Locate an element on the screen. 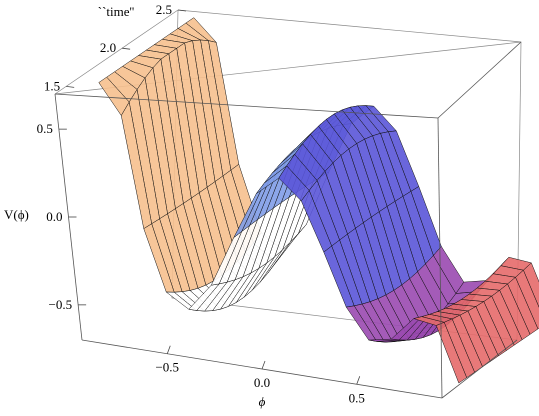 The width and height of the screenshot is (539, 416). potential-axis: 0.5 0.0 −0.5 is located at coordinates (62, 216).